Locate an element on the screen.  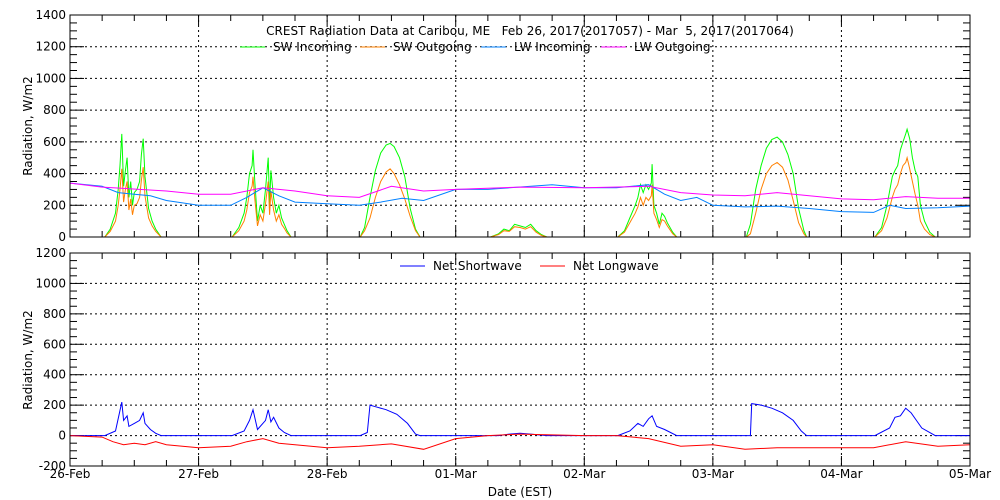
x-tick-label: 28-Feb is located at coordinates (327, 474).